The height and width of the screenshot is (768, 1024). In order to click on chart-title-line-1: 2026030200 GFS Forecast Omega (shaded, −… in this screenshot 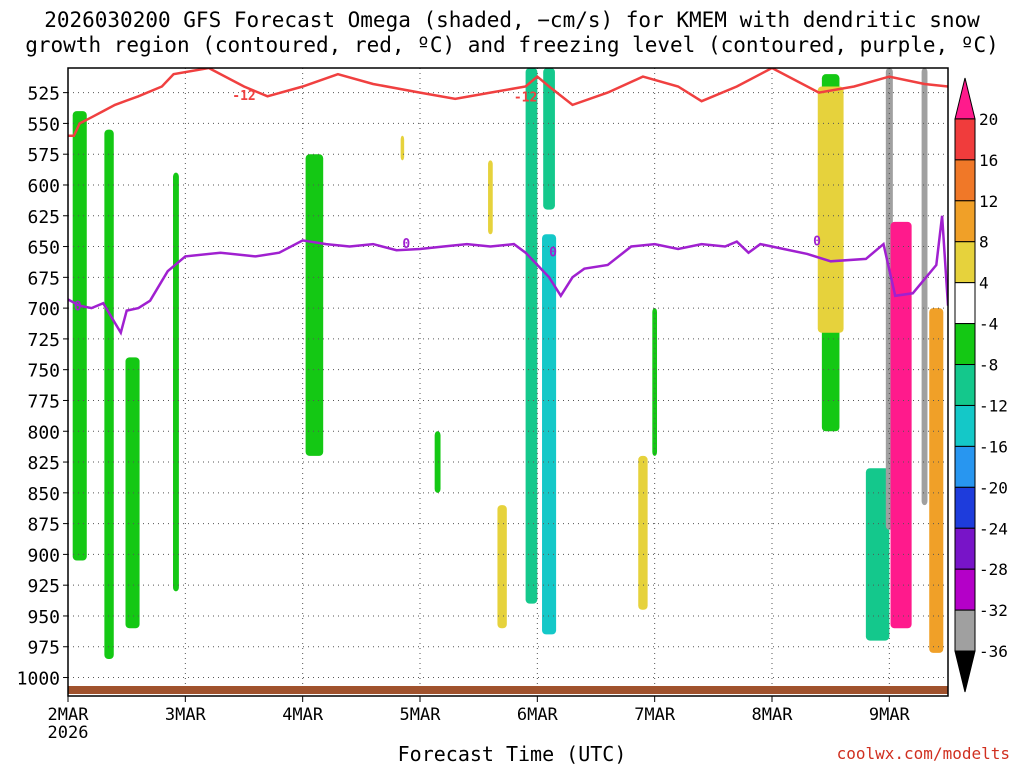, I will do `click(512, 20)`.